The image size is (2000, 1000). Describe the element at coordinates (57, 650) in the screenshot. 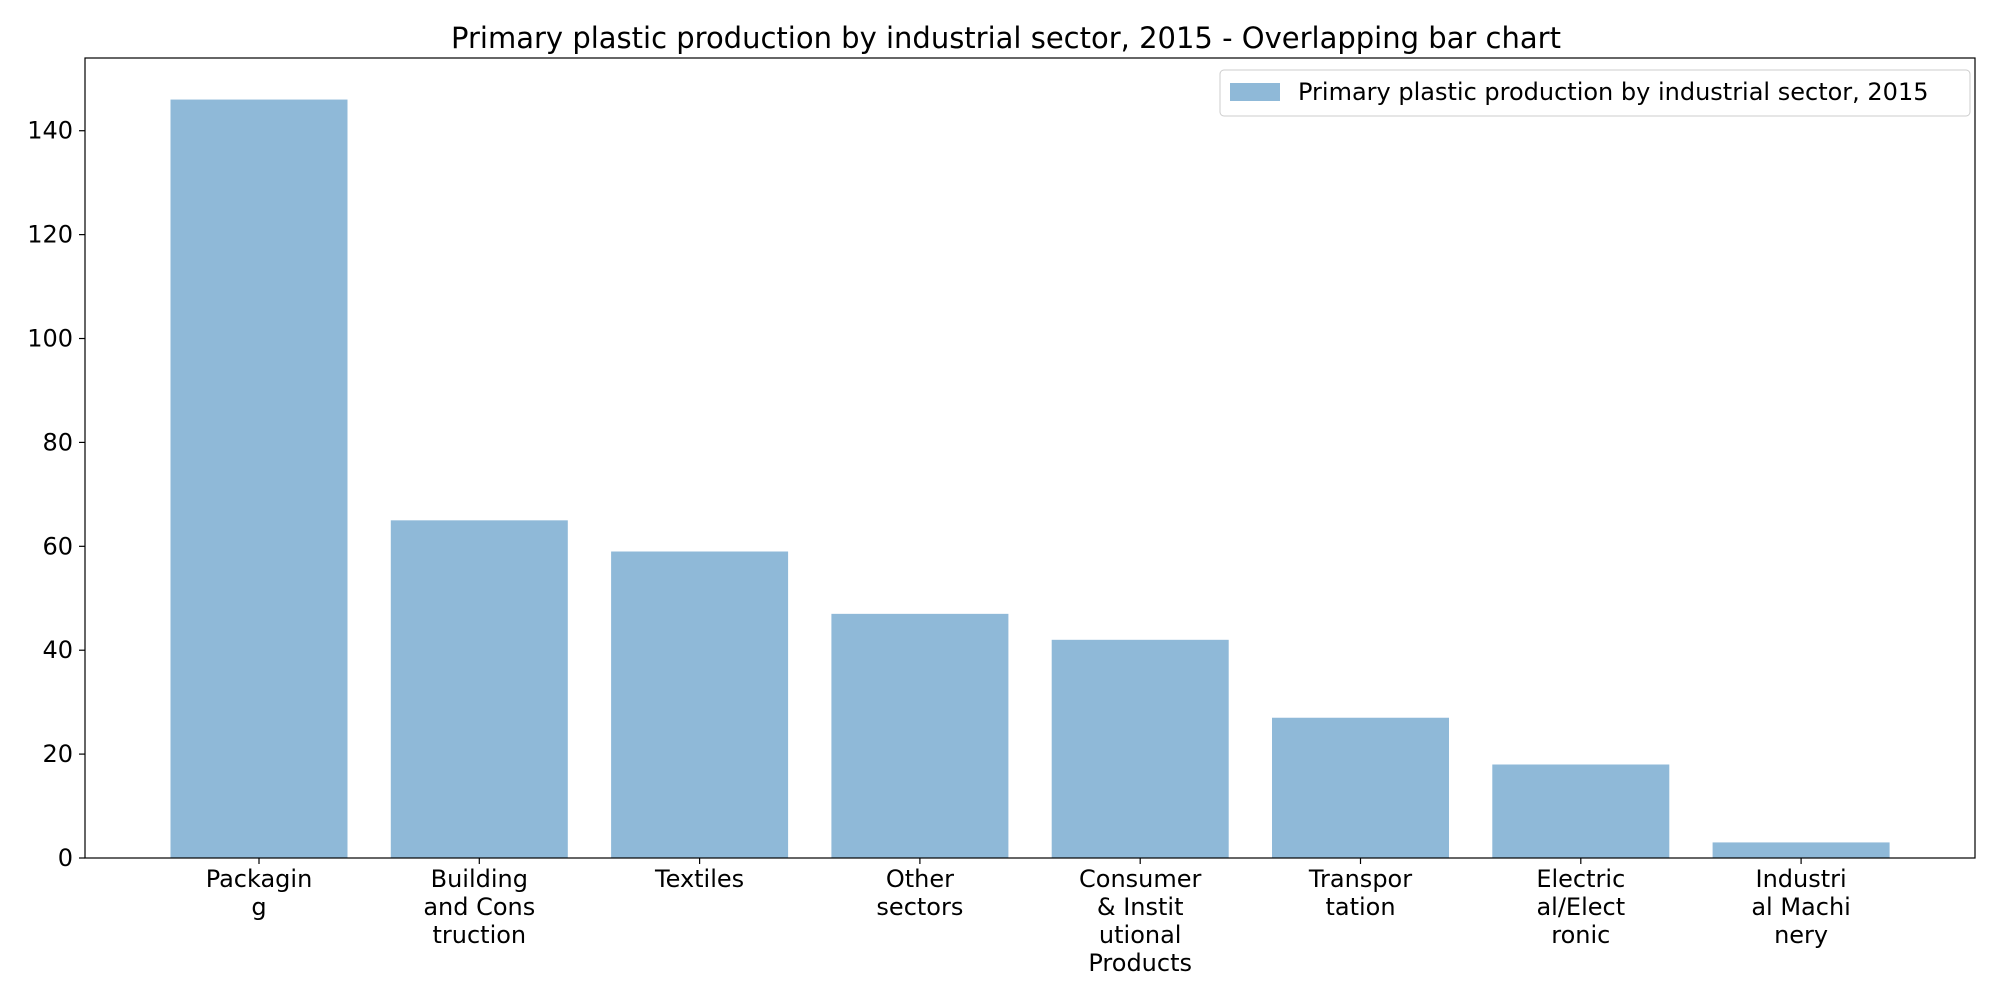

I see `y-tick-label: 40` at that location.